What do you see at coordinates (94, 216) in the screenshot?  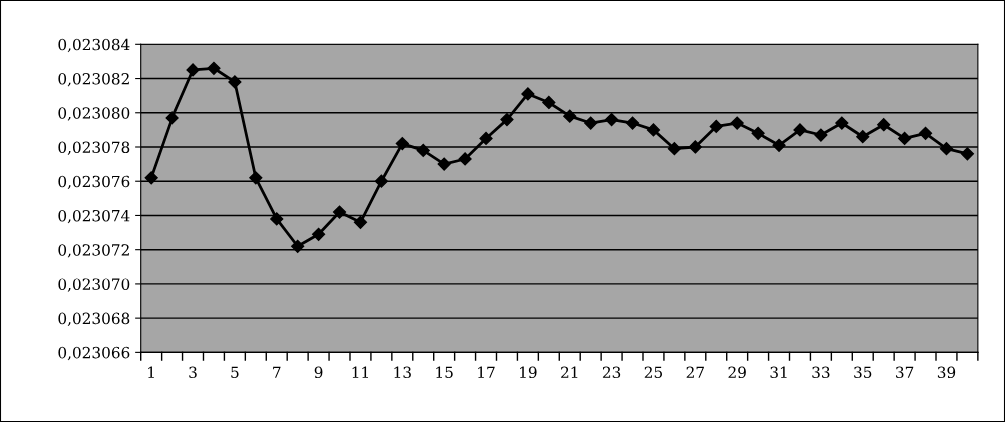 I see `y-tick-label: 0,023074` at bounding box center [94, 216].